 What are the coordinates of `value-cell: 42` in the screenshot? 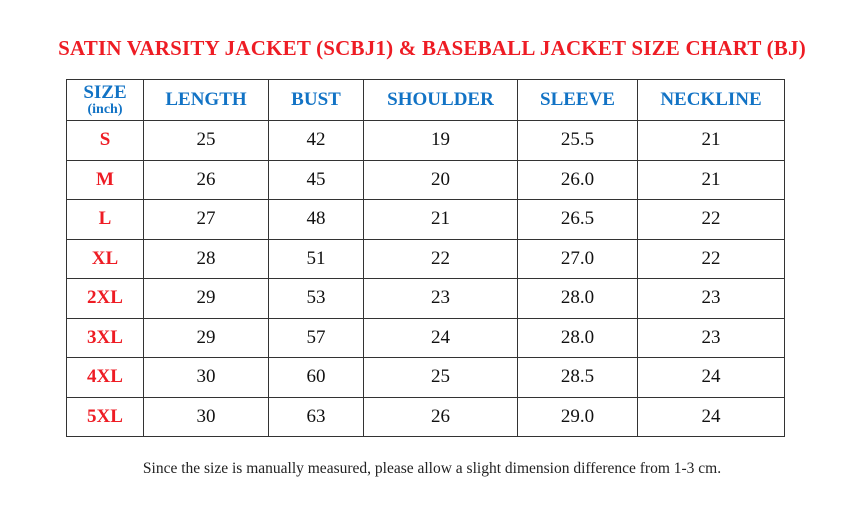 It's located at (316, 140).